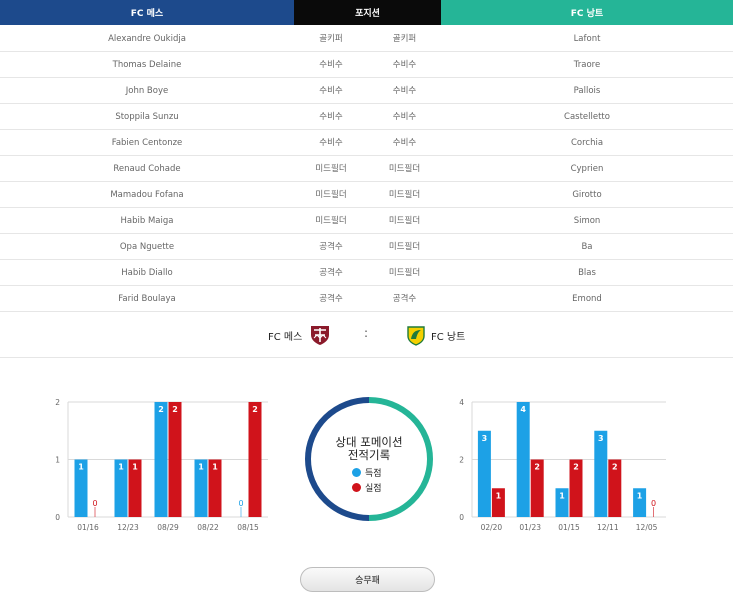  I want to click on away-player-name: Pallois, so click(587, 91).